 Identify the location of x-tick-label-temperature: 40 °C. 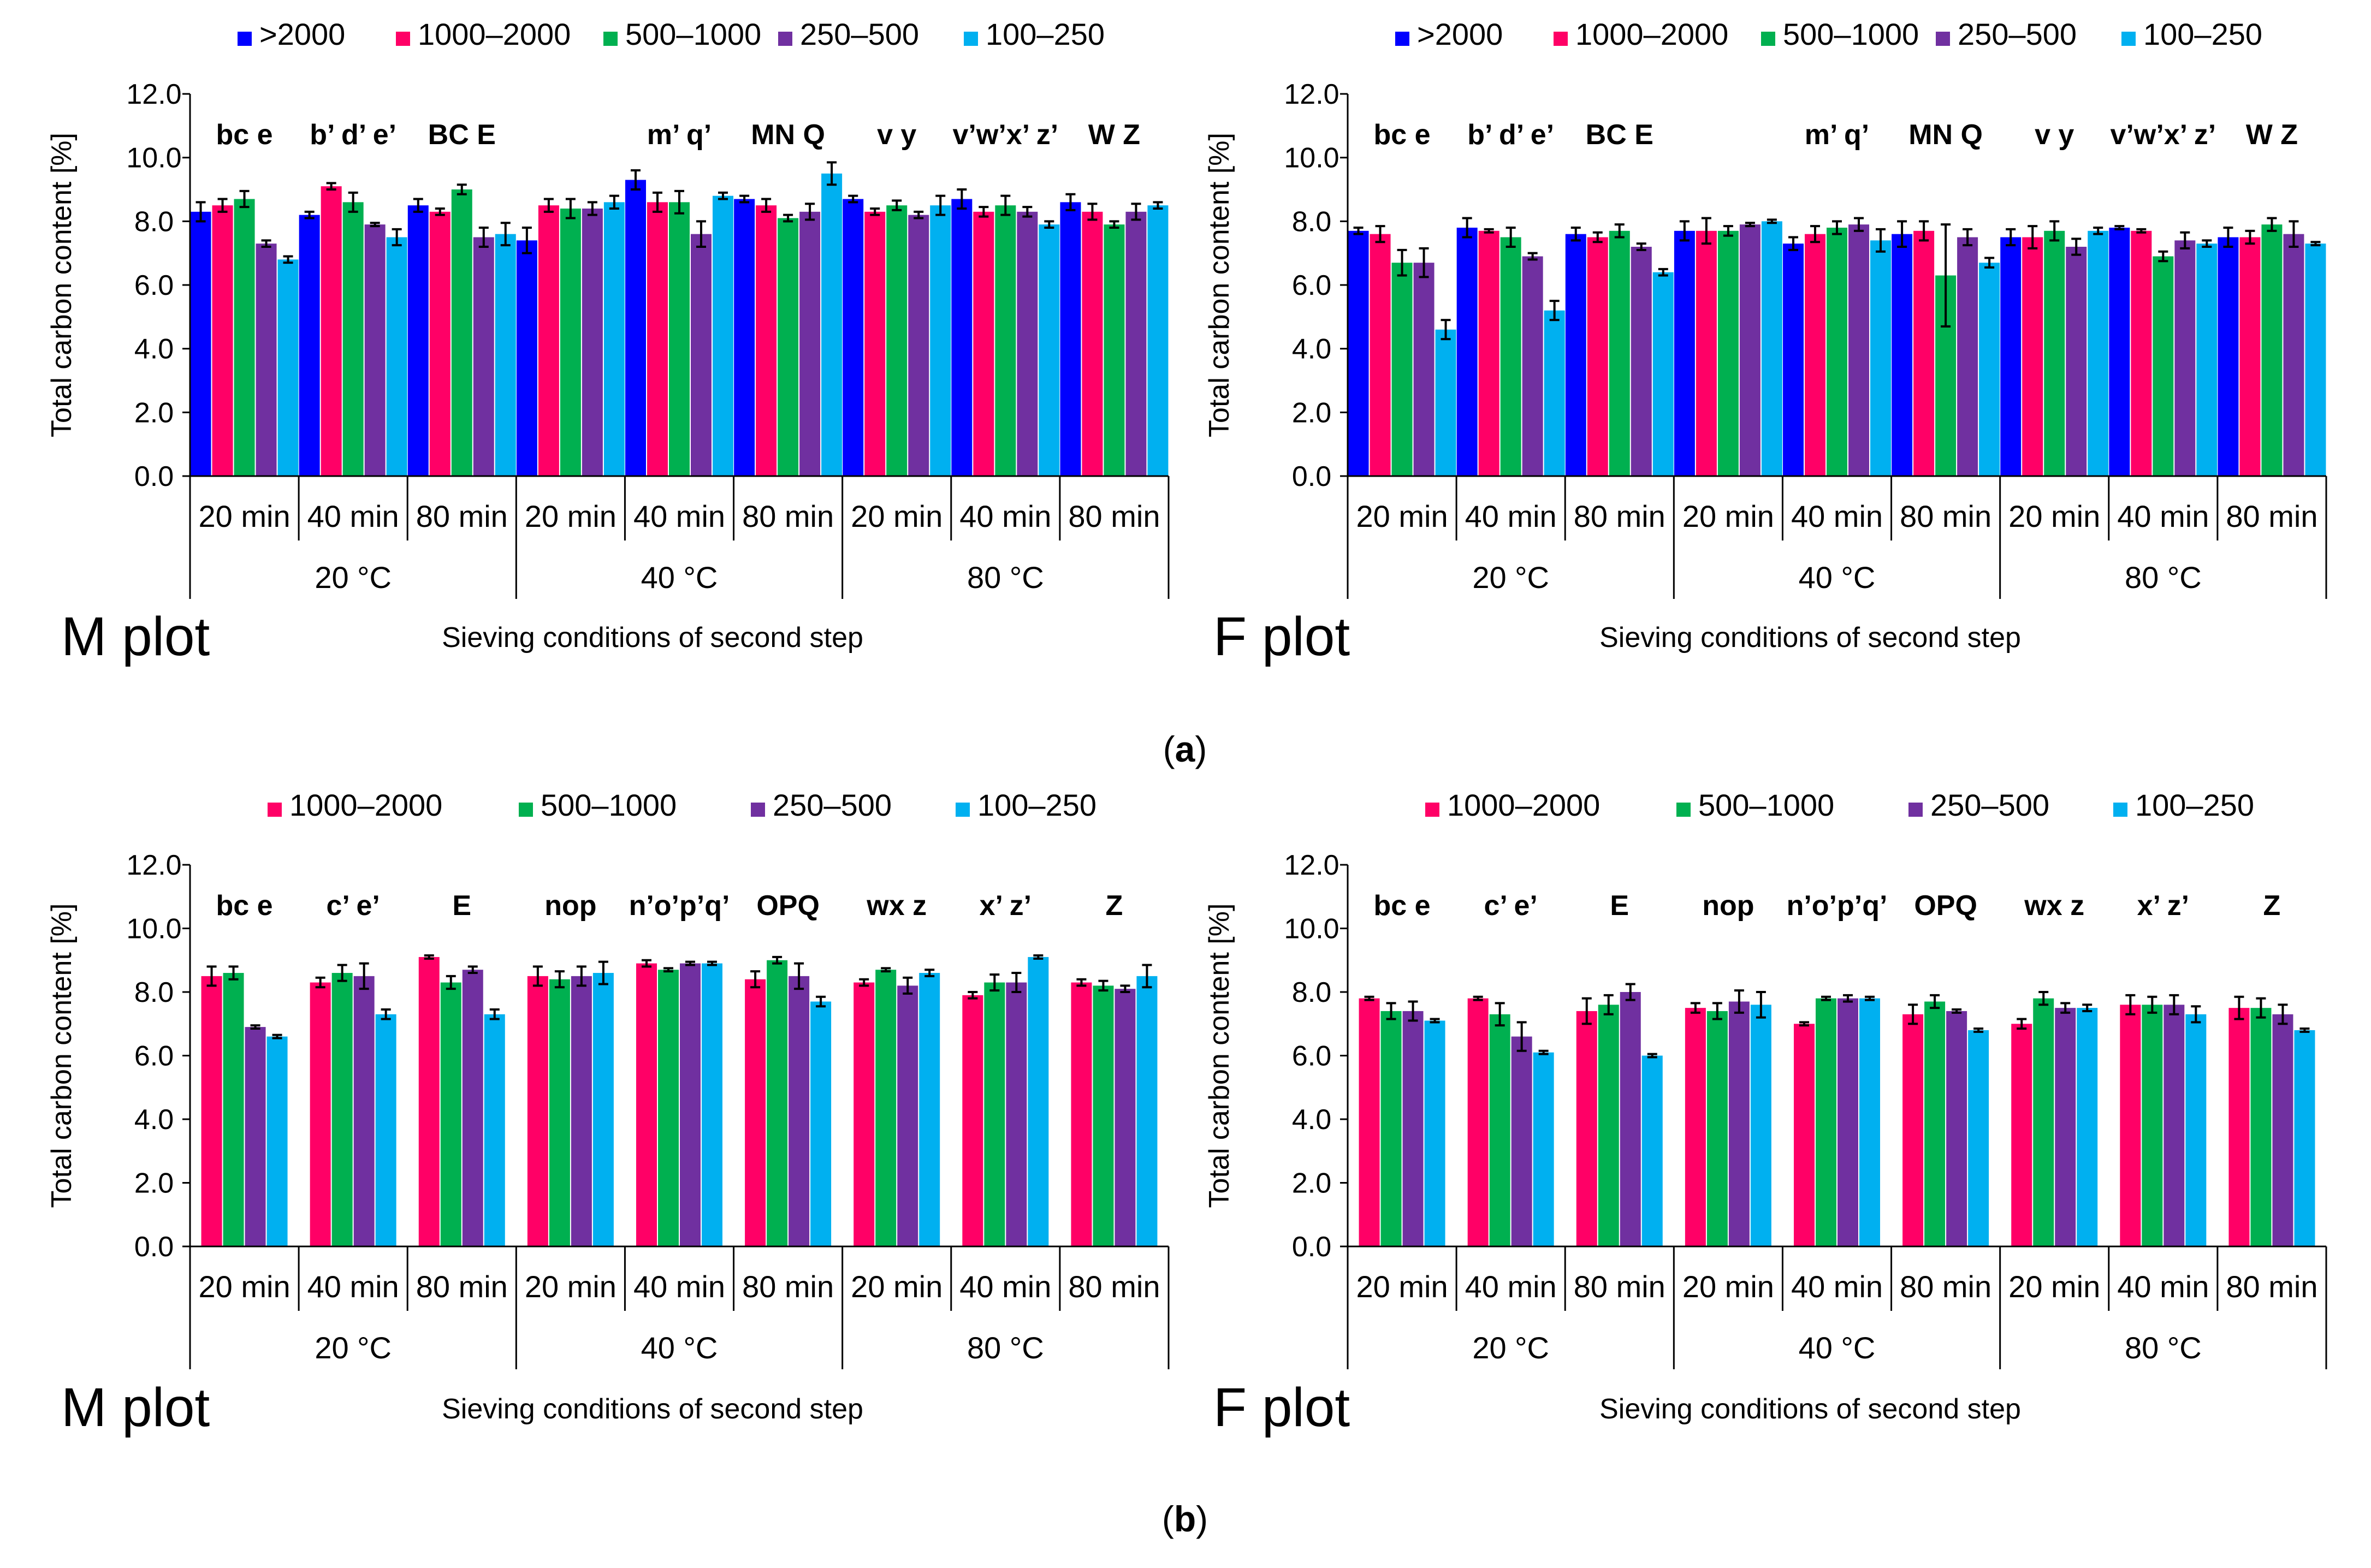
(679, 577).